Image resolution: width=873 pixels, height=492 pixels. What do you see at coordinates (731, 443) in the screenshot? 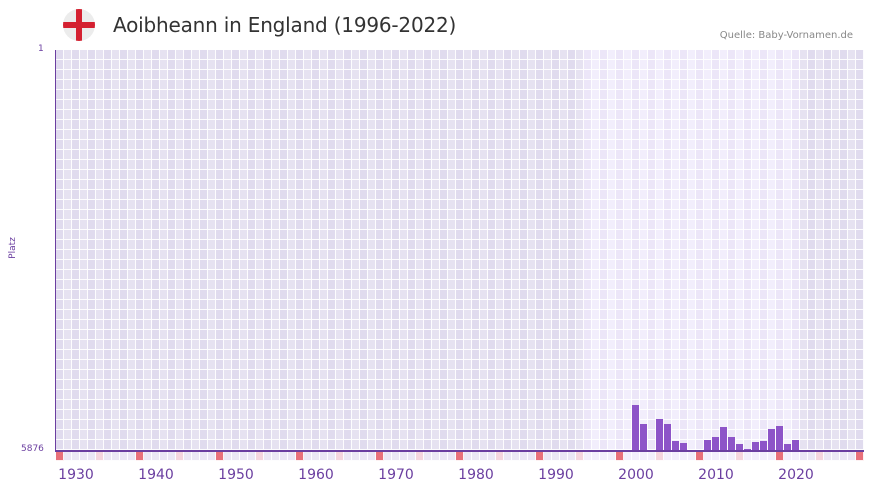
I see `bar-2012` at bounding box center [731, 443].